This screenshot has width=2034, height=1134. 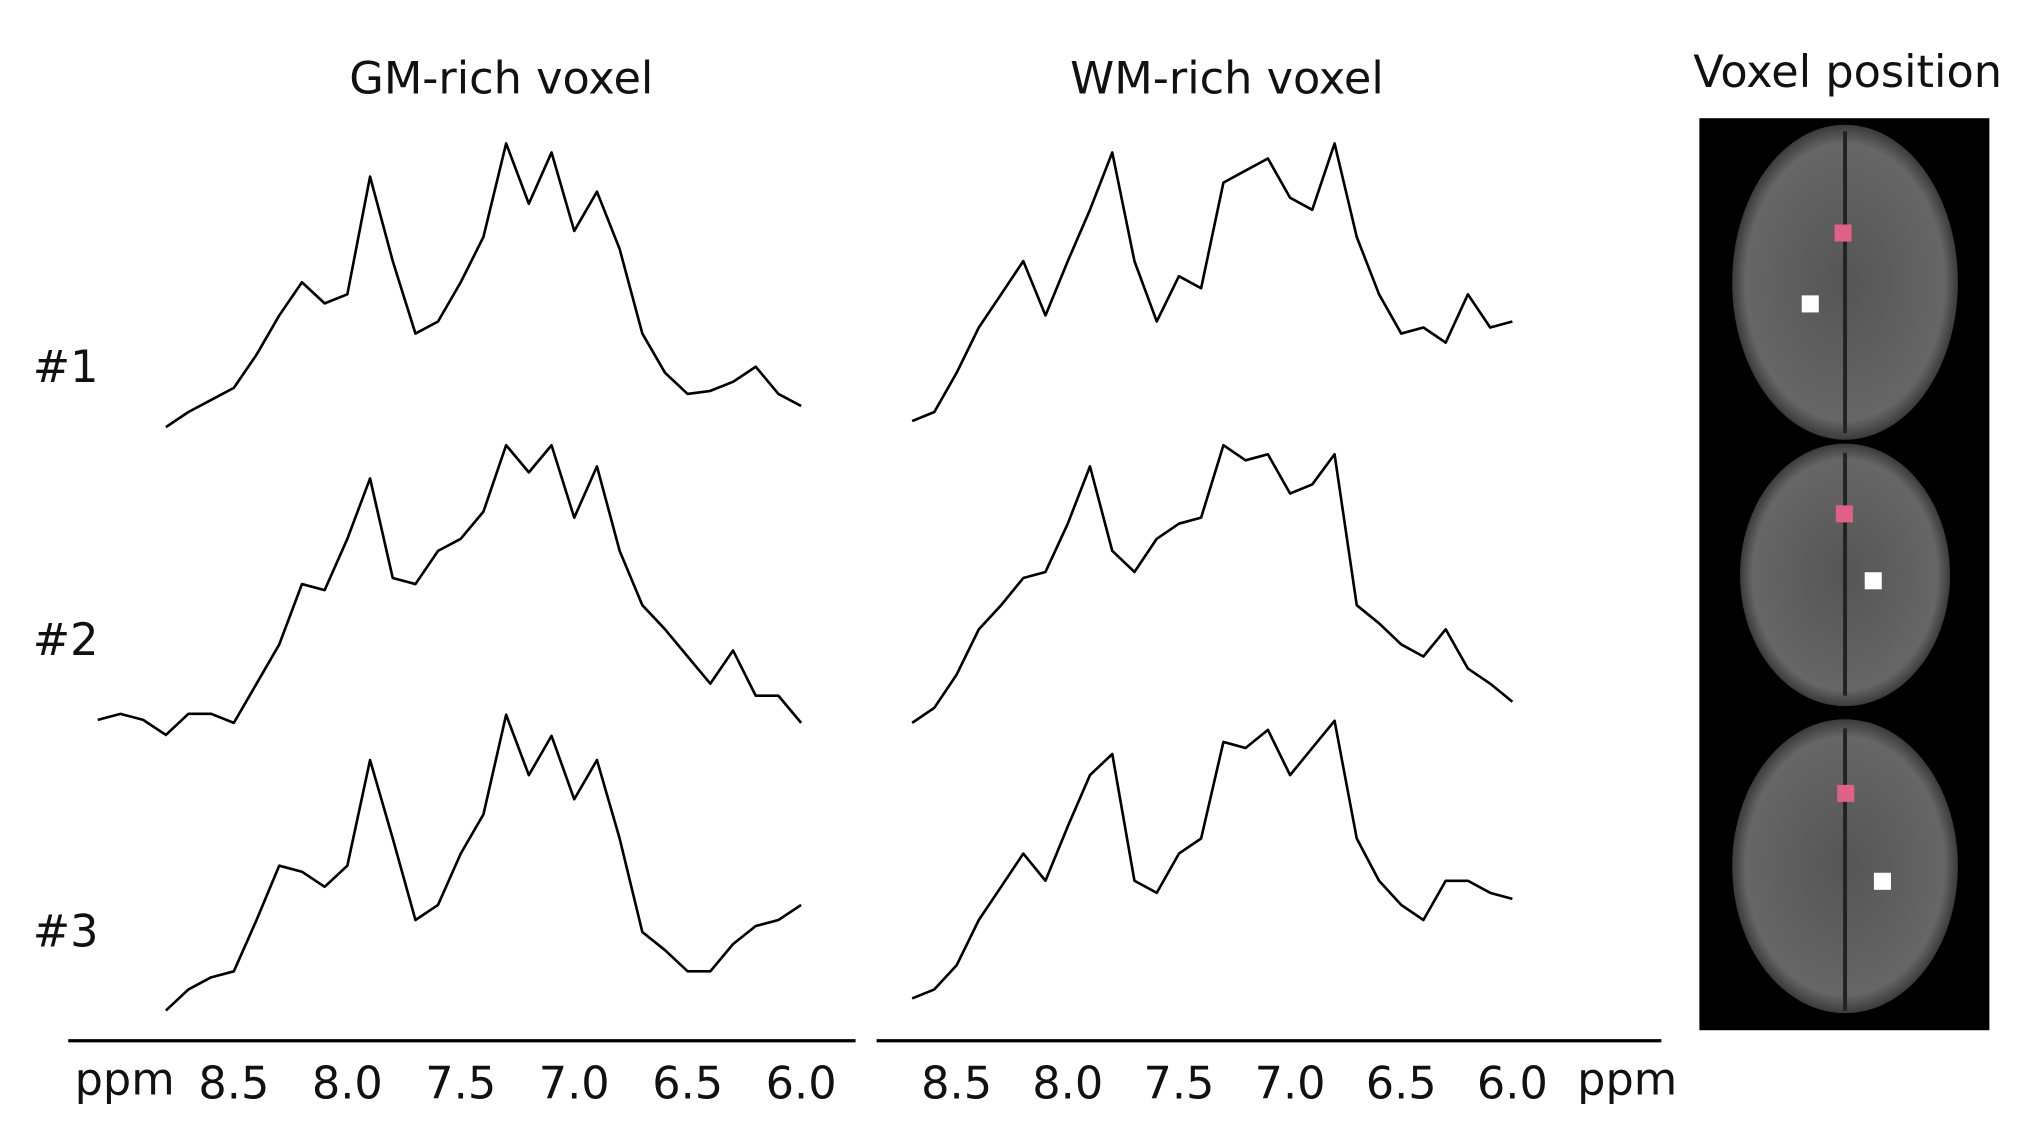 What do you see at coordinates (501, 78) in the screenshot?
I see `chart-title: GM-rich voxel` at bounding box center [501, 78].